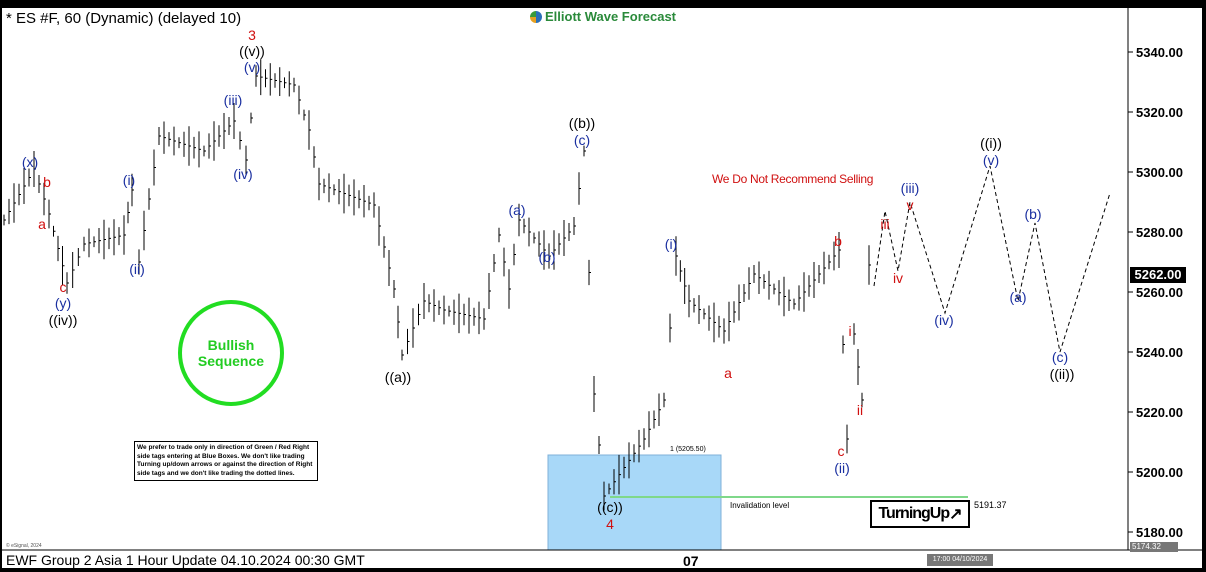 The image size is (1206, 572). Describe the element at coordinates (914, 513) in the screenshot. I see `turning-label: TurningUp` at that location.